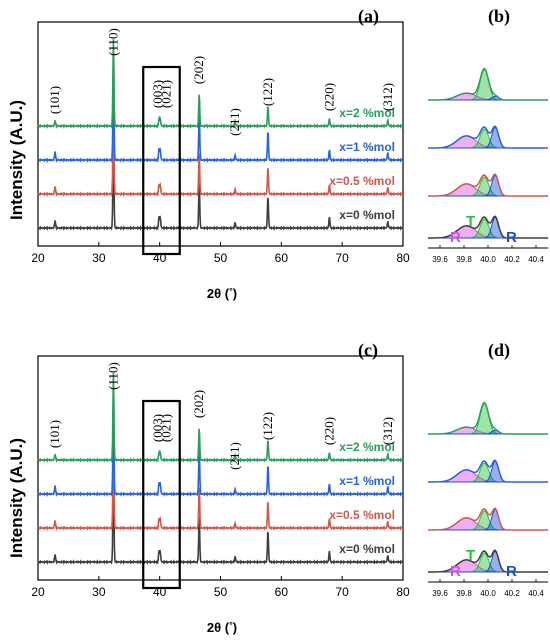 This screenshot has width=550, height=640. What do you see at coordinates (198, 70) in the screenshot?
I see `panel-a-hkl-4: (202)` at bounding box center [198, 70].